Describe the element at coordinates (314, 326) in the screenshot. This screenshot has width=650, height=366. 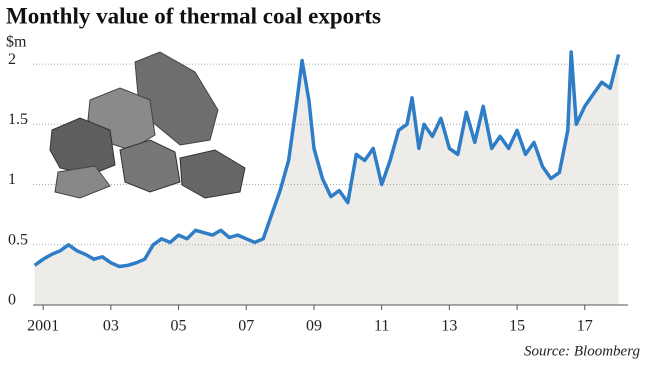
I see `x-tick-label: 09` at that location.